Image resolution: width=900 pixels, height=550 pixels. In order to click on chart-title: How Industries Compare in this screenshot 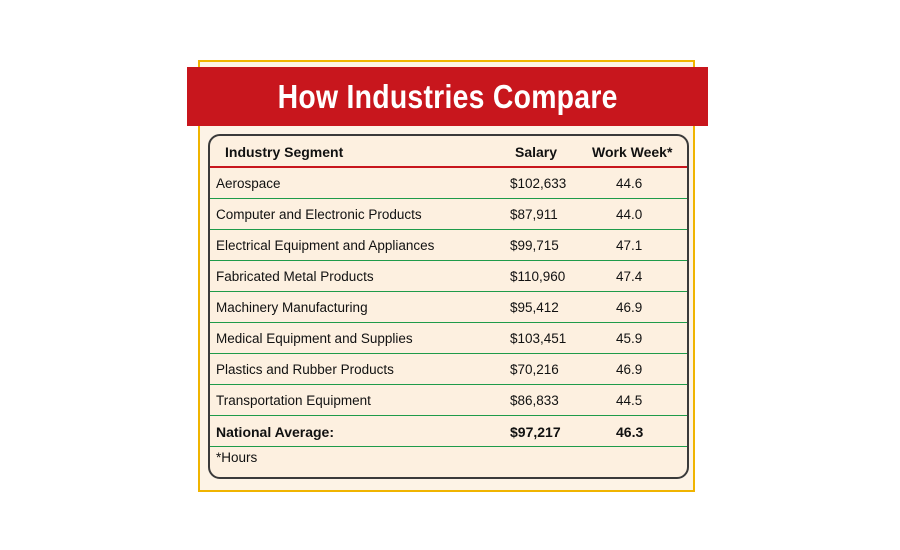, I will do `click(447, 96)`.